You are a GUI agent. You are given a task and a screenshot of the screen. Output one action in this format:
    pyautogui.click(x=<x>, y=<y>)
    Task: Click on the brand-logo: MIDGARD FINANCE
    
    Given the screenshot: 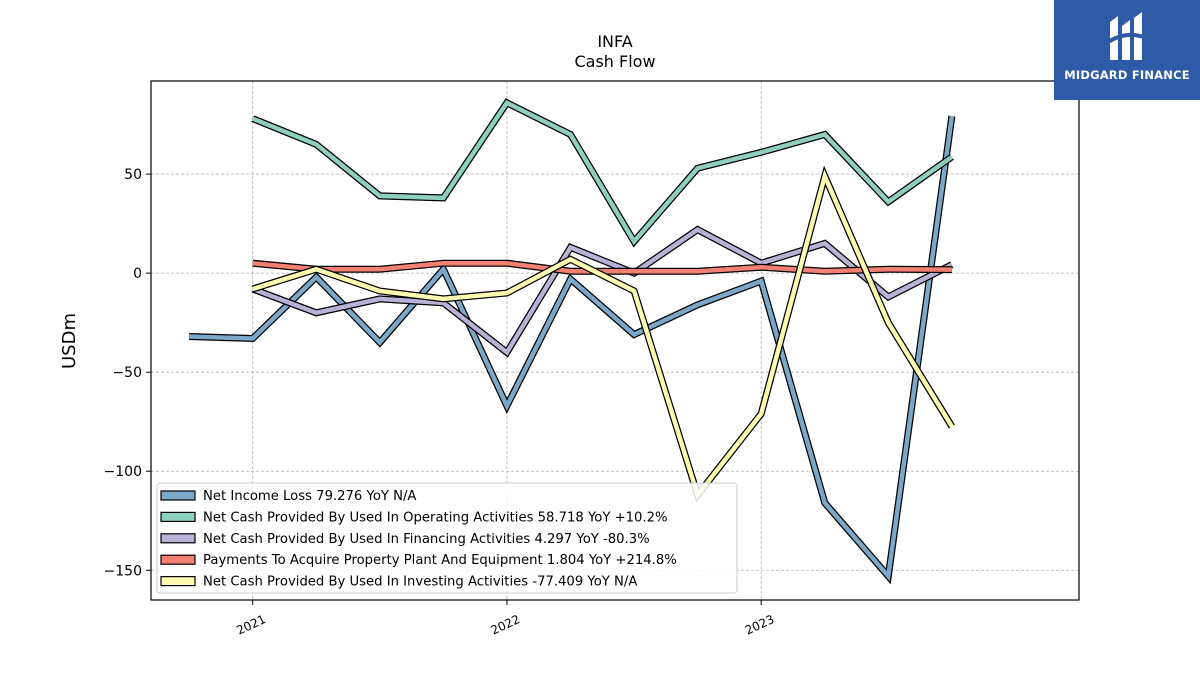 What is the action you would take?
    pyautogui.click(x=1127, y=50)
    